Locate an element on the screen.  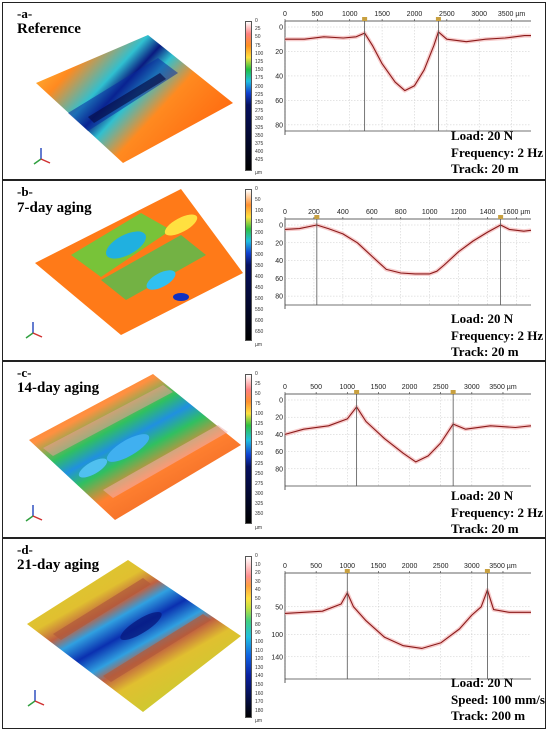
color-scale-tick: 160 is located at coordinates (259, 693).